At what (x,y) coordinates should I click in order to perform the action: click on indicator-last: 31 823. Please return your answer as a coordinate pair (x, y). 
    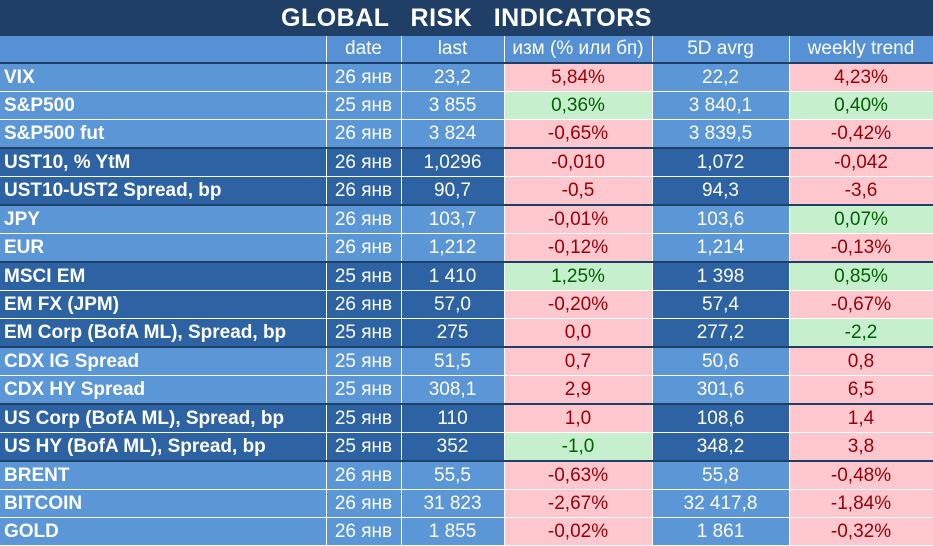
    Looking at the image, I should click on (453, 503).